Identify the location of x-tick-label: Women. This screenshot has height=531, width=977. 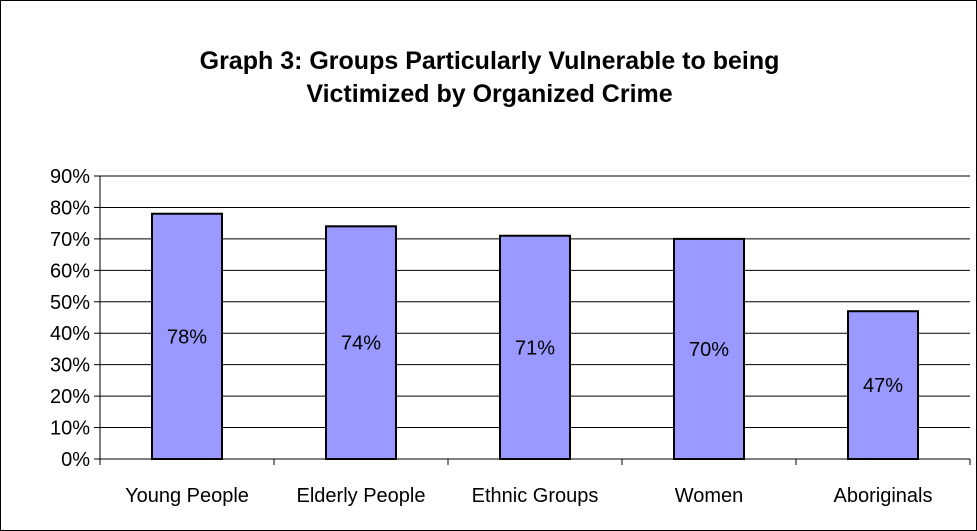
(709, 496).